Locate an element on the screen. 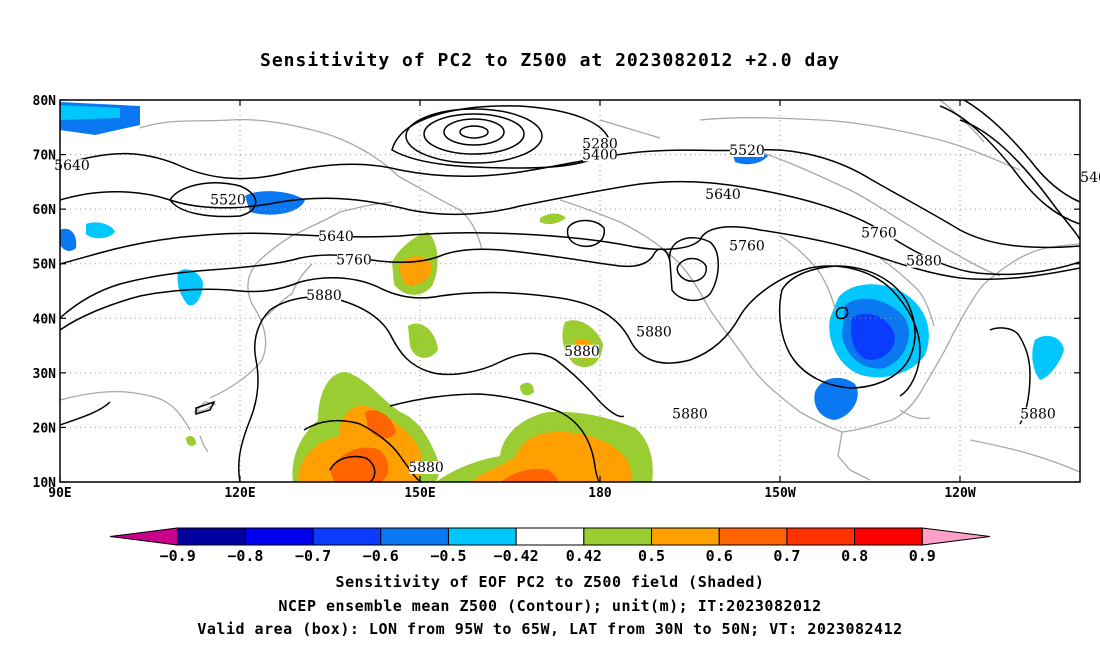  colorbar-label: 0.7 is located at coordinates (786, 556).